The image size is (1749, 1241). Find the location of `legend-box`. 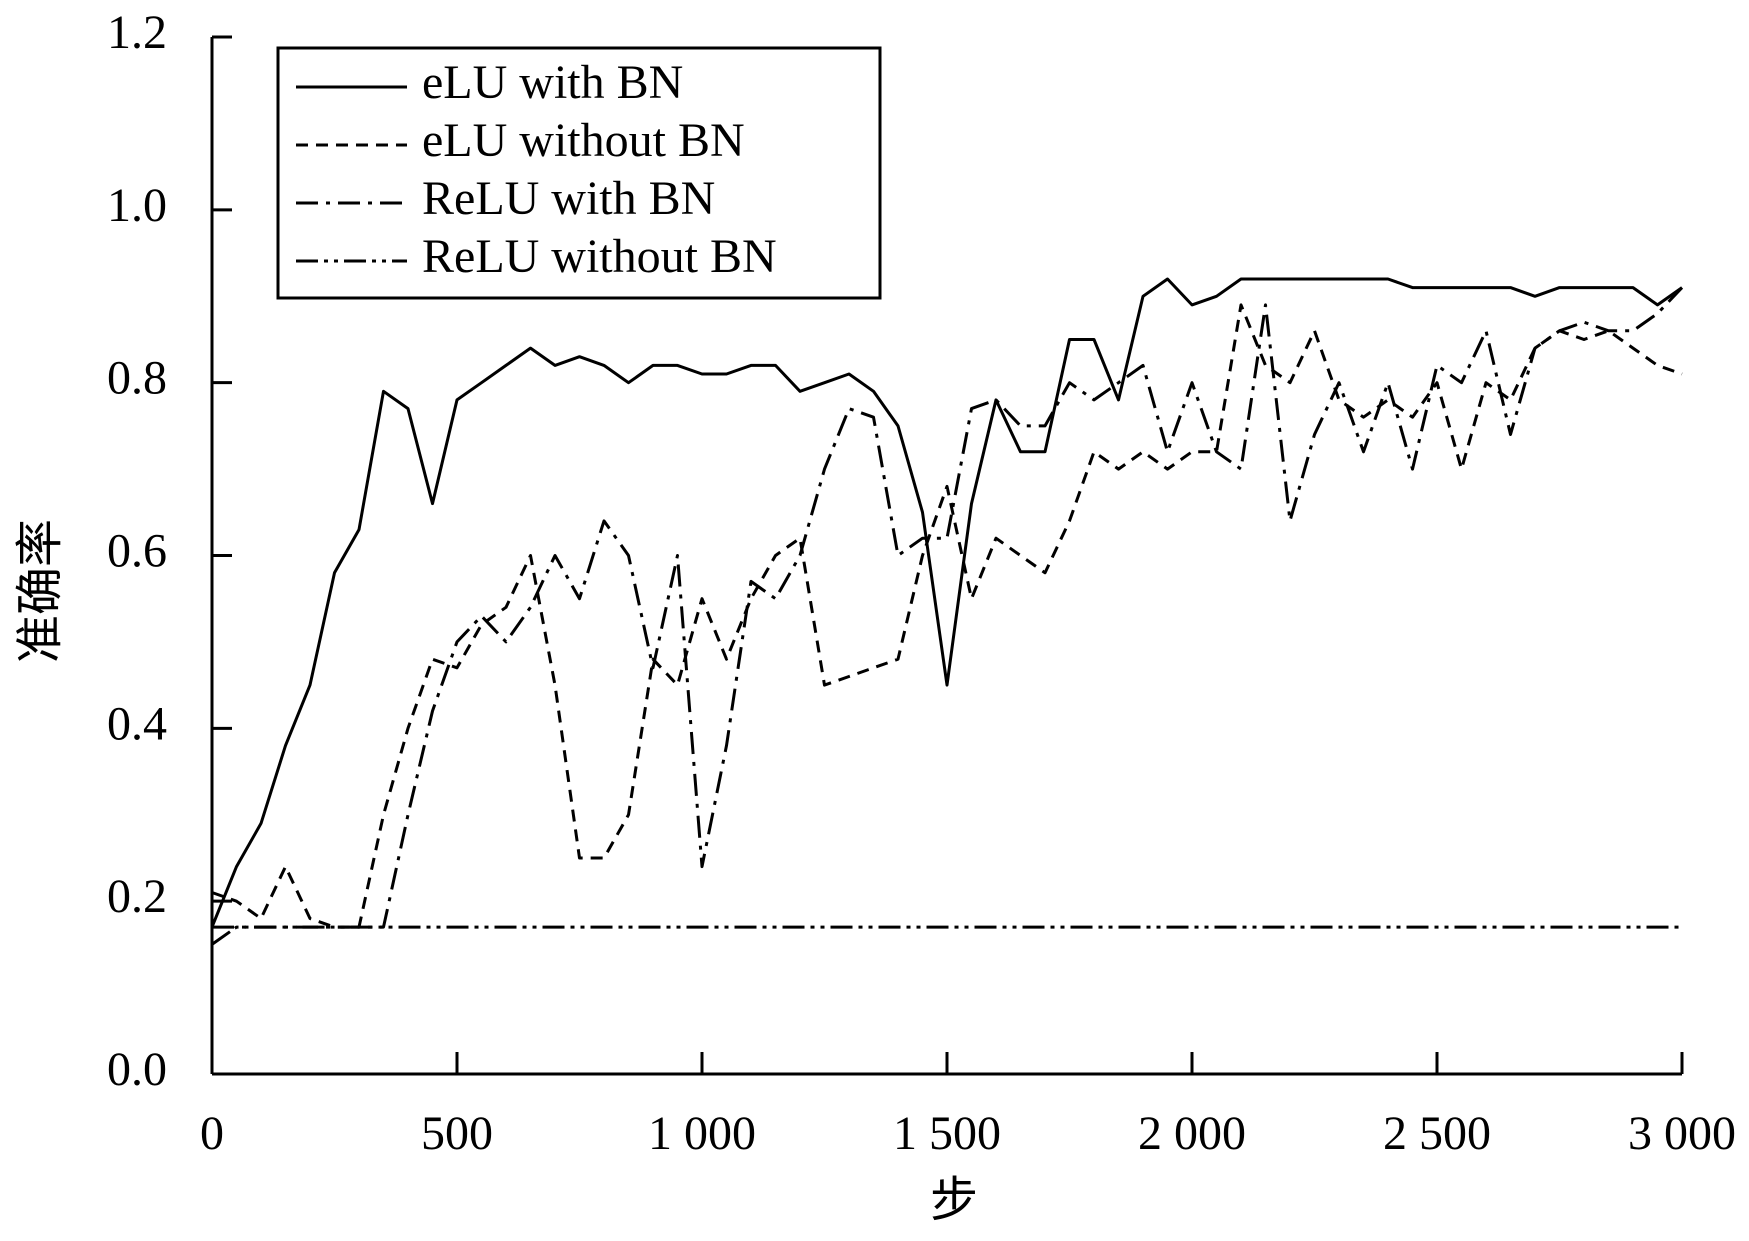

legend-box is located at coordinates (579, 173).